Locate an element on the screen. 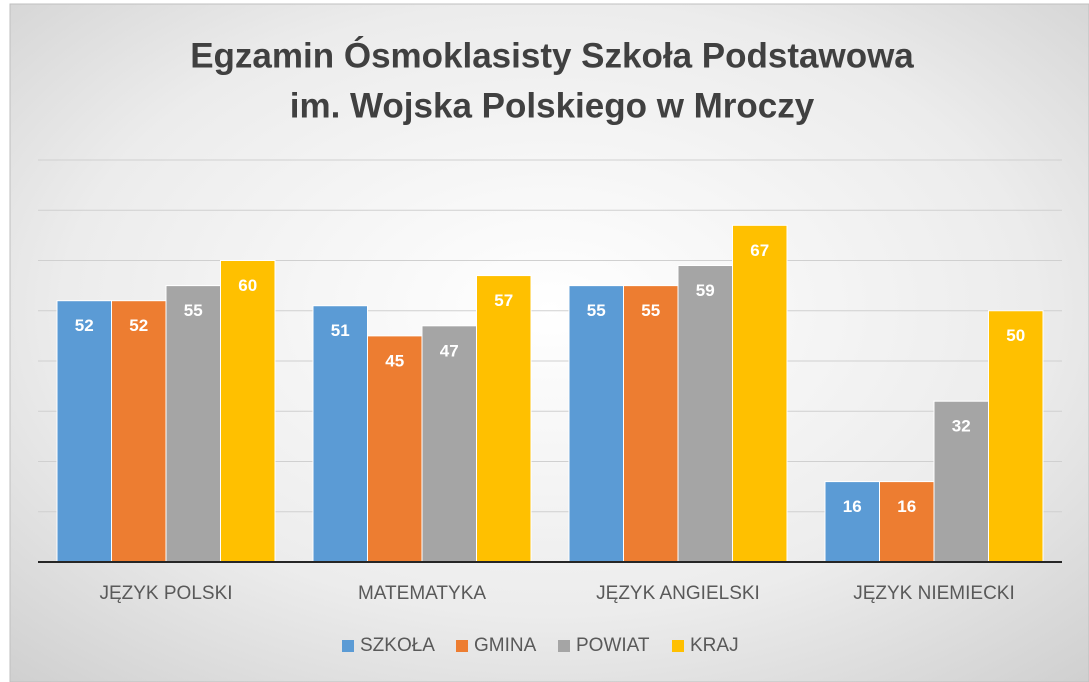  x-tick-label: JĘZYK ANGIELSKI is located at coordinates (678, 593).